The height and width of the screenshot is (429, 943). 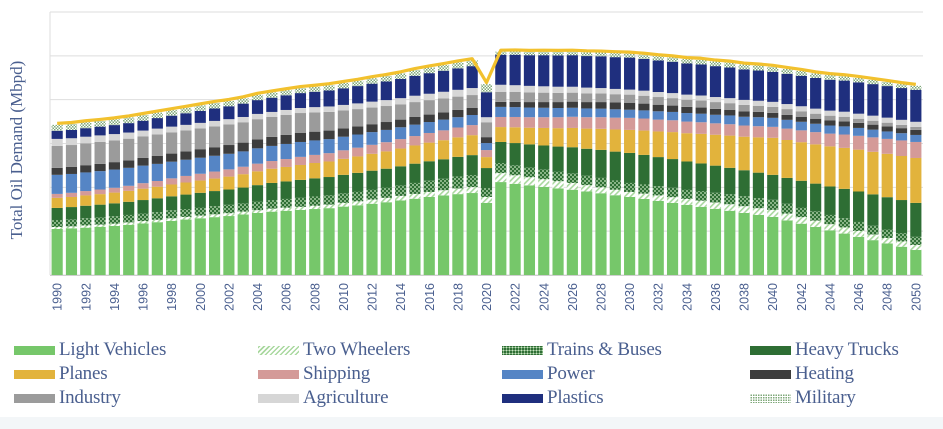 What do you see at coordinates (401, 297) in the screenshot?
I see `x-tick-label: 2014` at bounding box center [401, 297].